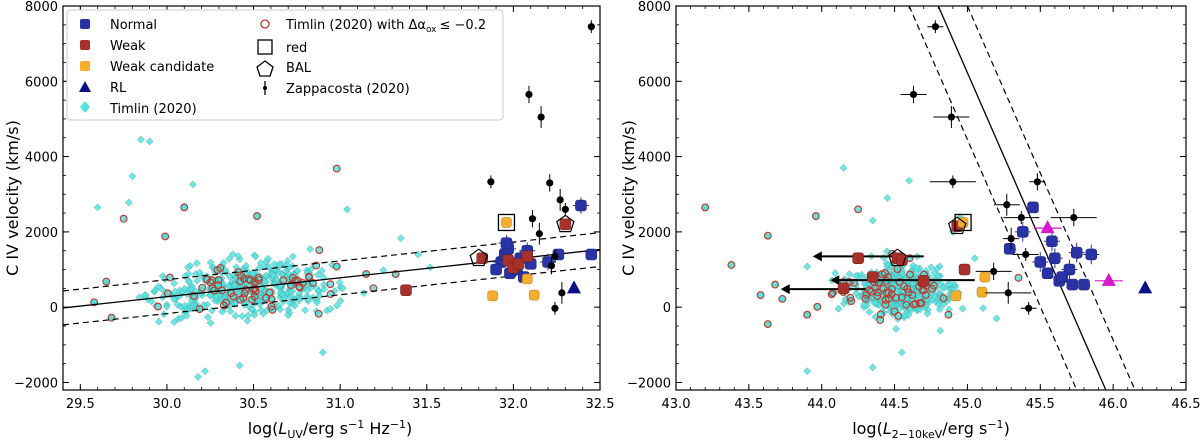  Describe the element at coordinates (85, 45) in the screenshot. I see `weak-marker-icon` at that location.